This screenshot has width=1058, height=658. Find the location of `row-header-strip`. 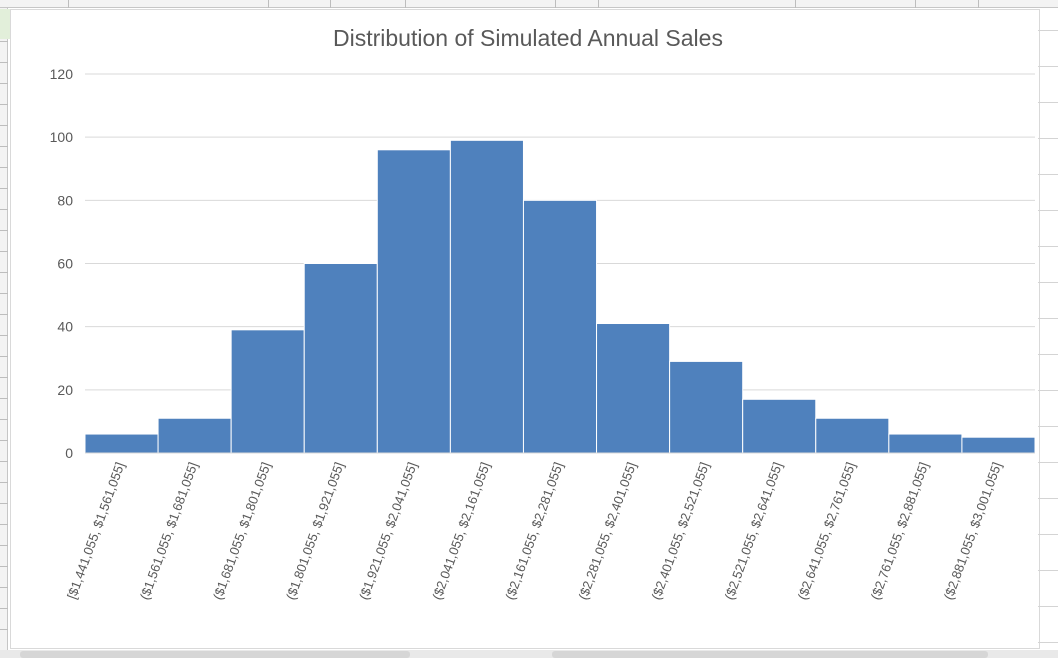

row-header-strip is located at coordinates (4, 333).